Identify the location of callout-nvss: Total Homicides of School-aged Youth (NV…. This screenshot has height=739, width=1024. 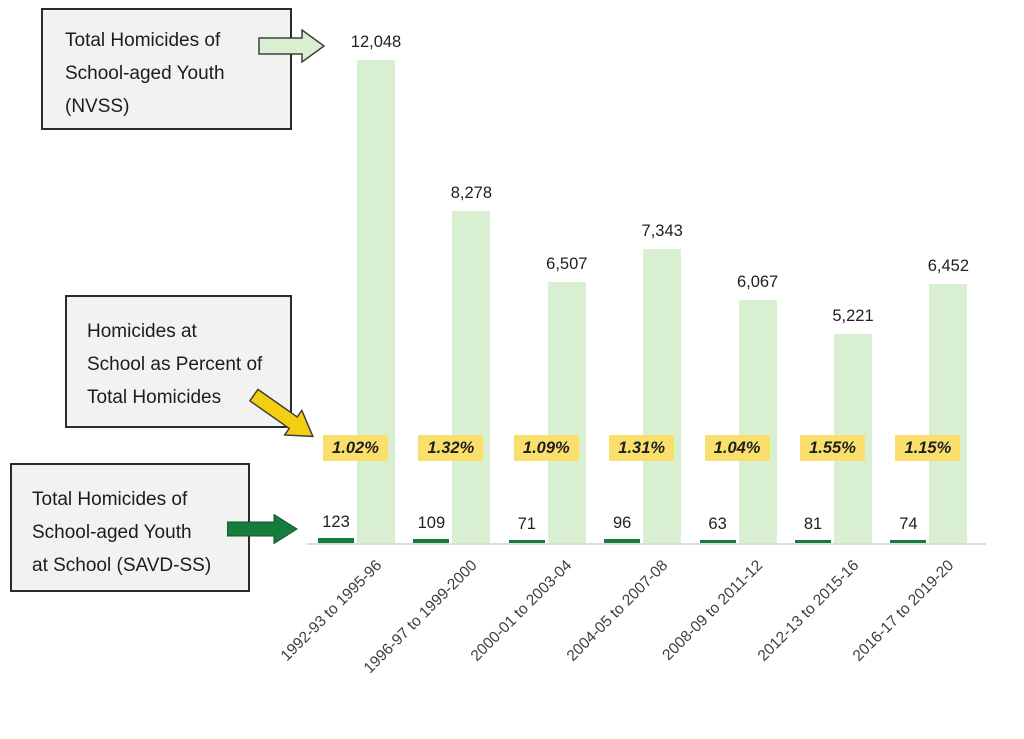
(166, 69).